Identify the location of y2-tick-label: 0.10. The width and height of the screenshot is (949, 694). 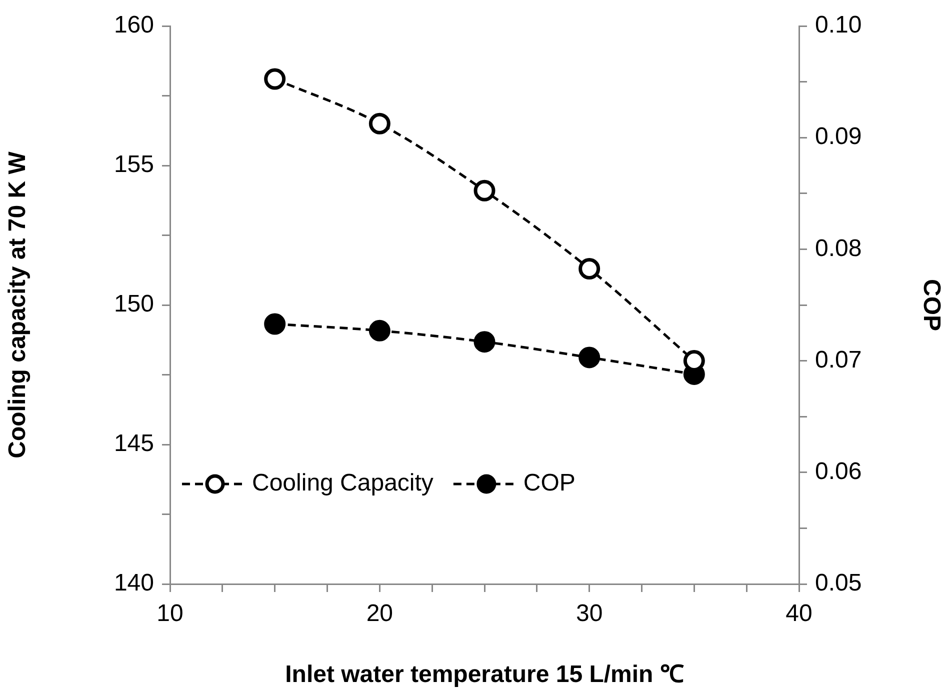
(838, 25).